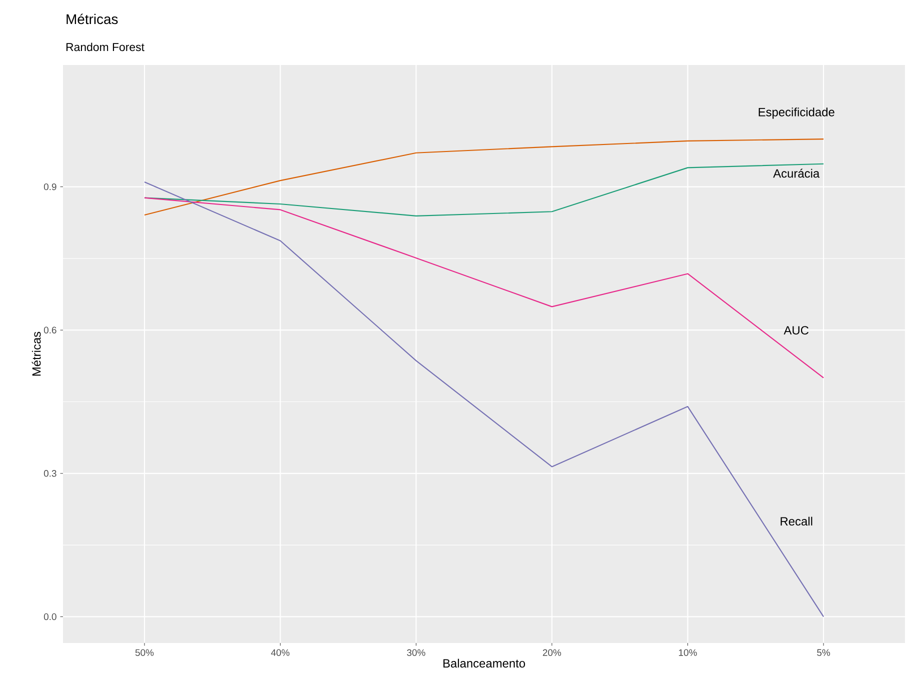 This screenshot has height=684, width=906. I want to click on x-axis-title: Balanceamento, so click(484, 663).